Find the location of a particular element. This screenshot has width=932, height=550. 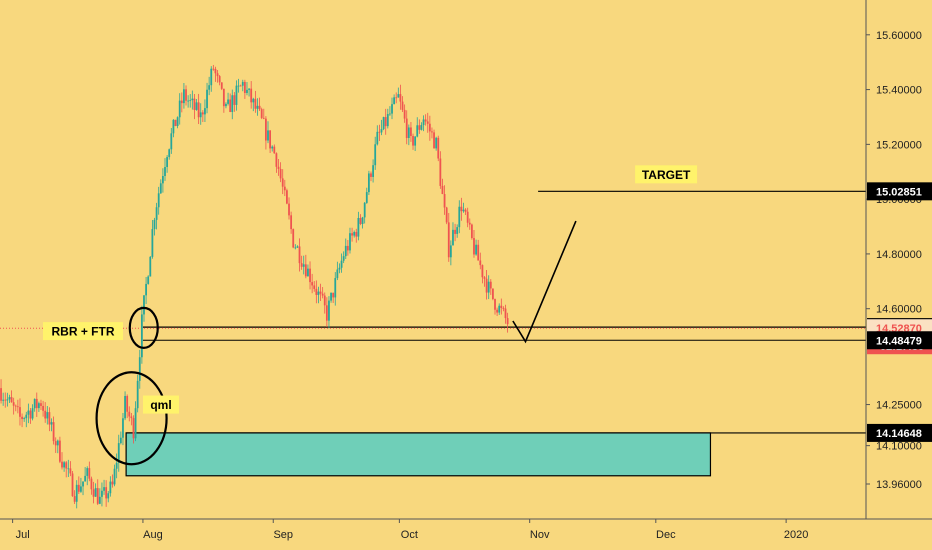

target-label-text: TARGET is located at coordinates (666, 175).